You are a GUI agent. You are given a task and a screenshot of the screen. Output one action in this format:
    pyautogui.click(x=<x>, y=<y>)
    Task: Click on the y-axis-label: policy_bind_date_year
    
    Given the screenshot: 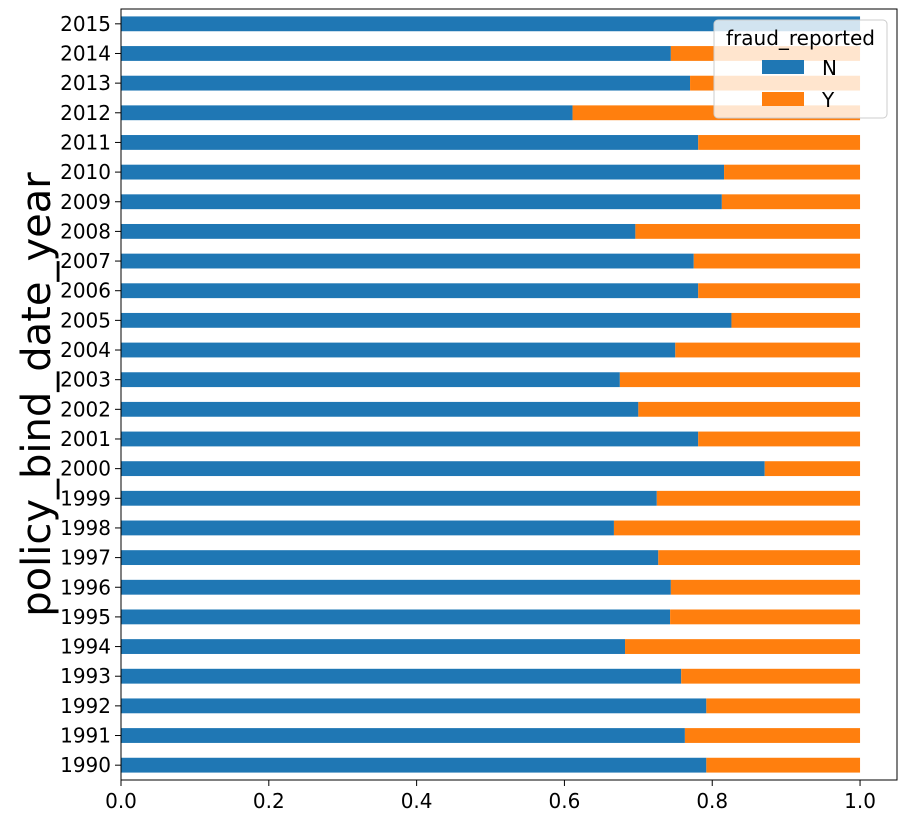 What is the action you would take?
    pyautogui.click(x=37, y=394)
    